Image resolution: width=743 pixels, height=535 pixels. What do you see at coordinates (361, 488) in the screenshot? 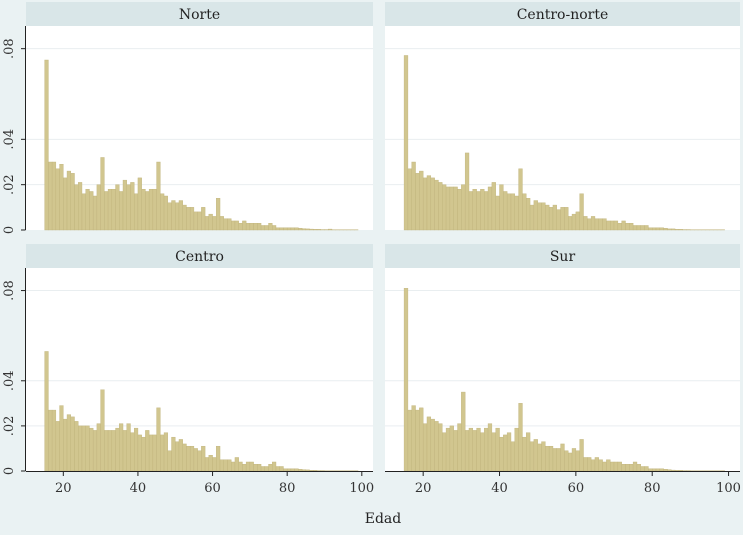
I see `x-tick-label: 100` at bounding box center [361, 488].